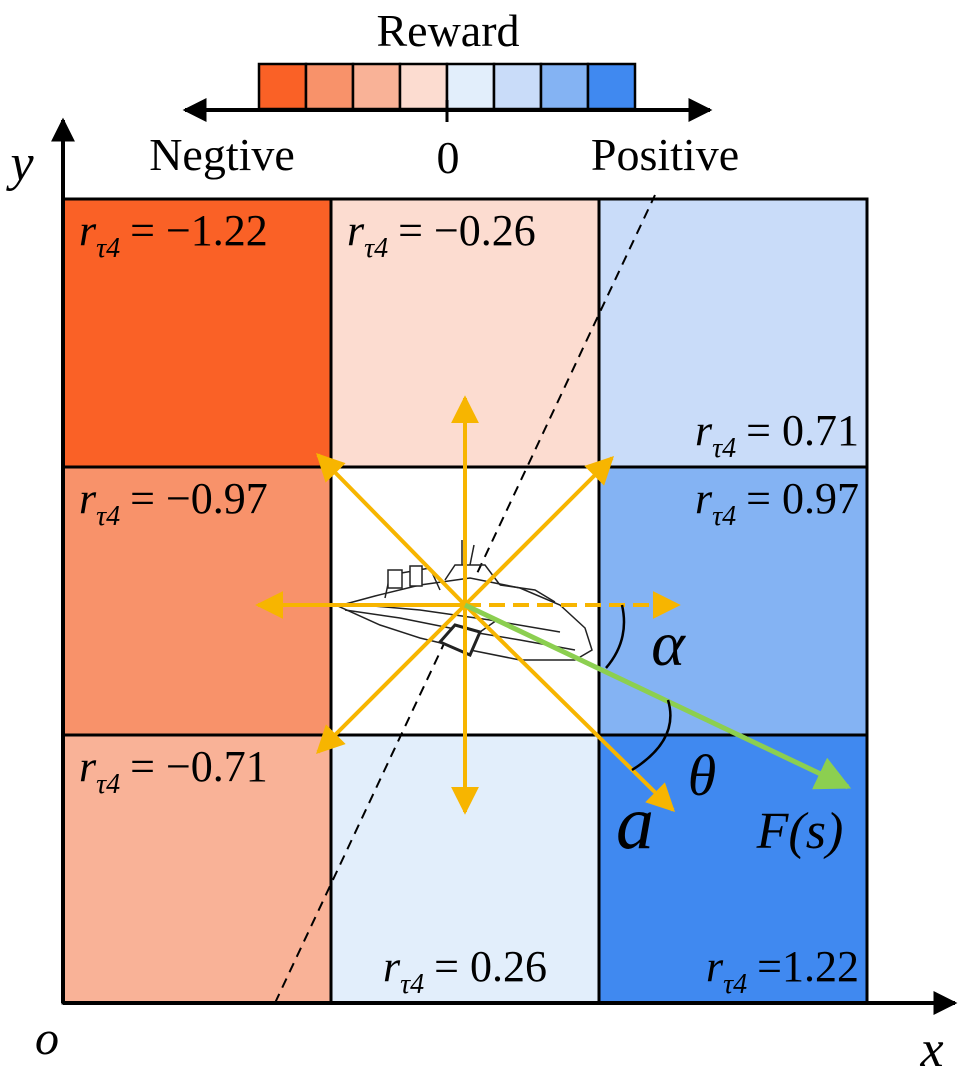 The width and height of the screenshot is (967, 1073). Describe the element at coordinates (391, 678) in the screenshot. I see `action-arrow-down-left` at that location.